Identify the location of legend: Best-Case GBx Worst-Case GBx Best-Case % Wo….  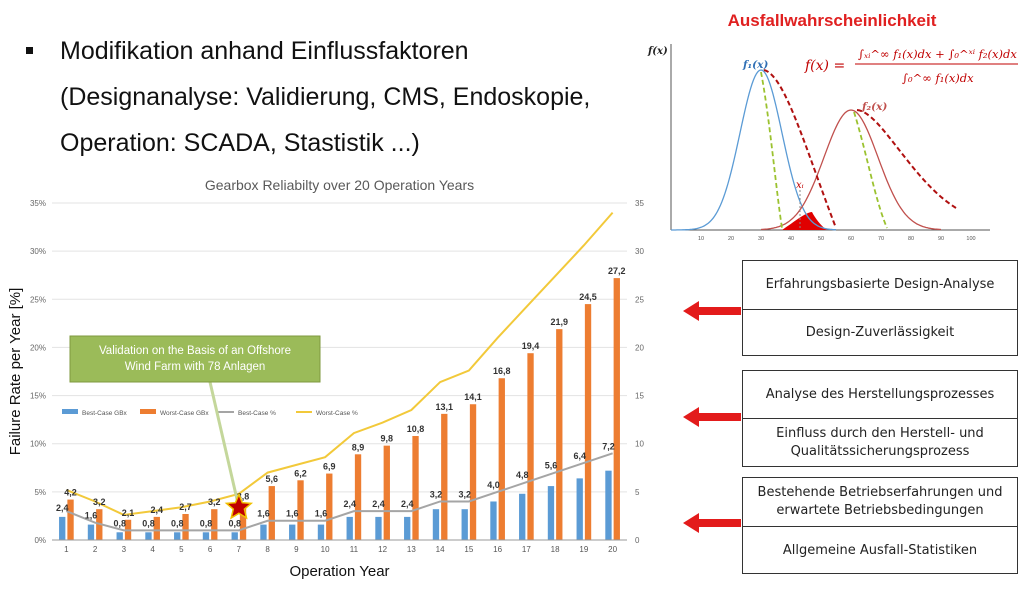
(210, 413).